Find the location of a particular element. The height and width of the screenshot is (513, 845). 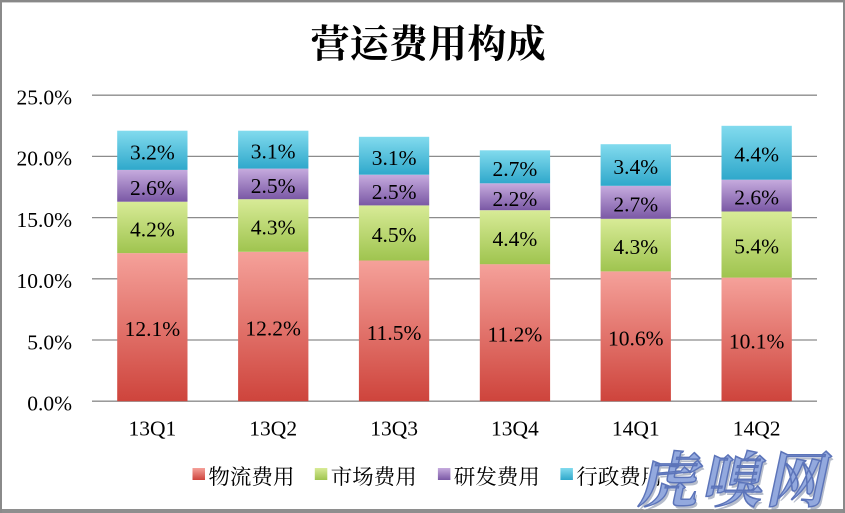

svg-text: 15.0% is located at coordinates (44, 220).